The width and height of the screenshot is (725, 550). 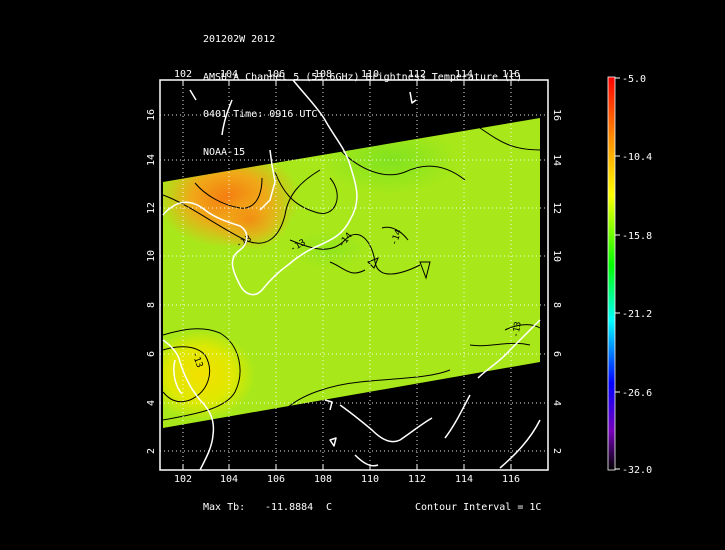 What do you see at coordinates (224, 507) in the screenshot?
I see `max-tb-label: Max Tb:` at bounding box center [224, 507].